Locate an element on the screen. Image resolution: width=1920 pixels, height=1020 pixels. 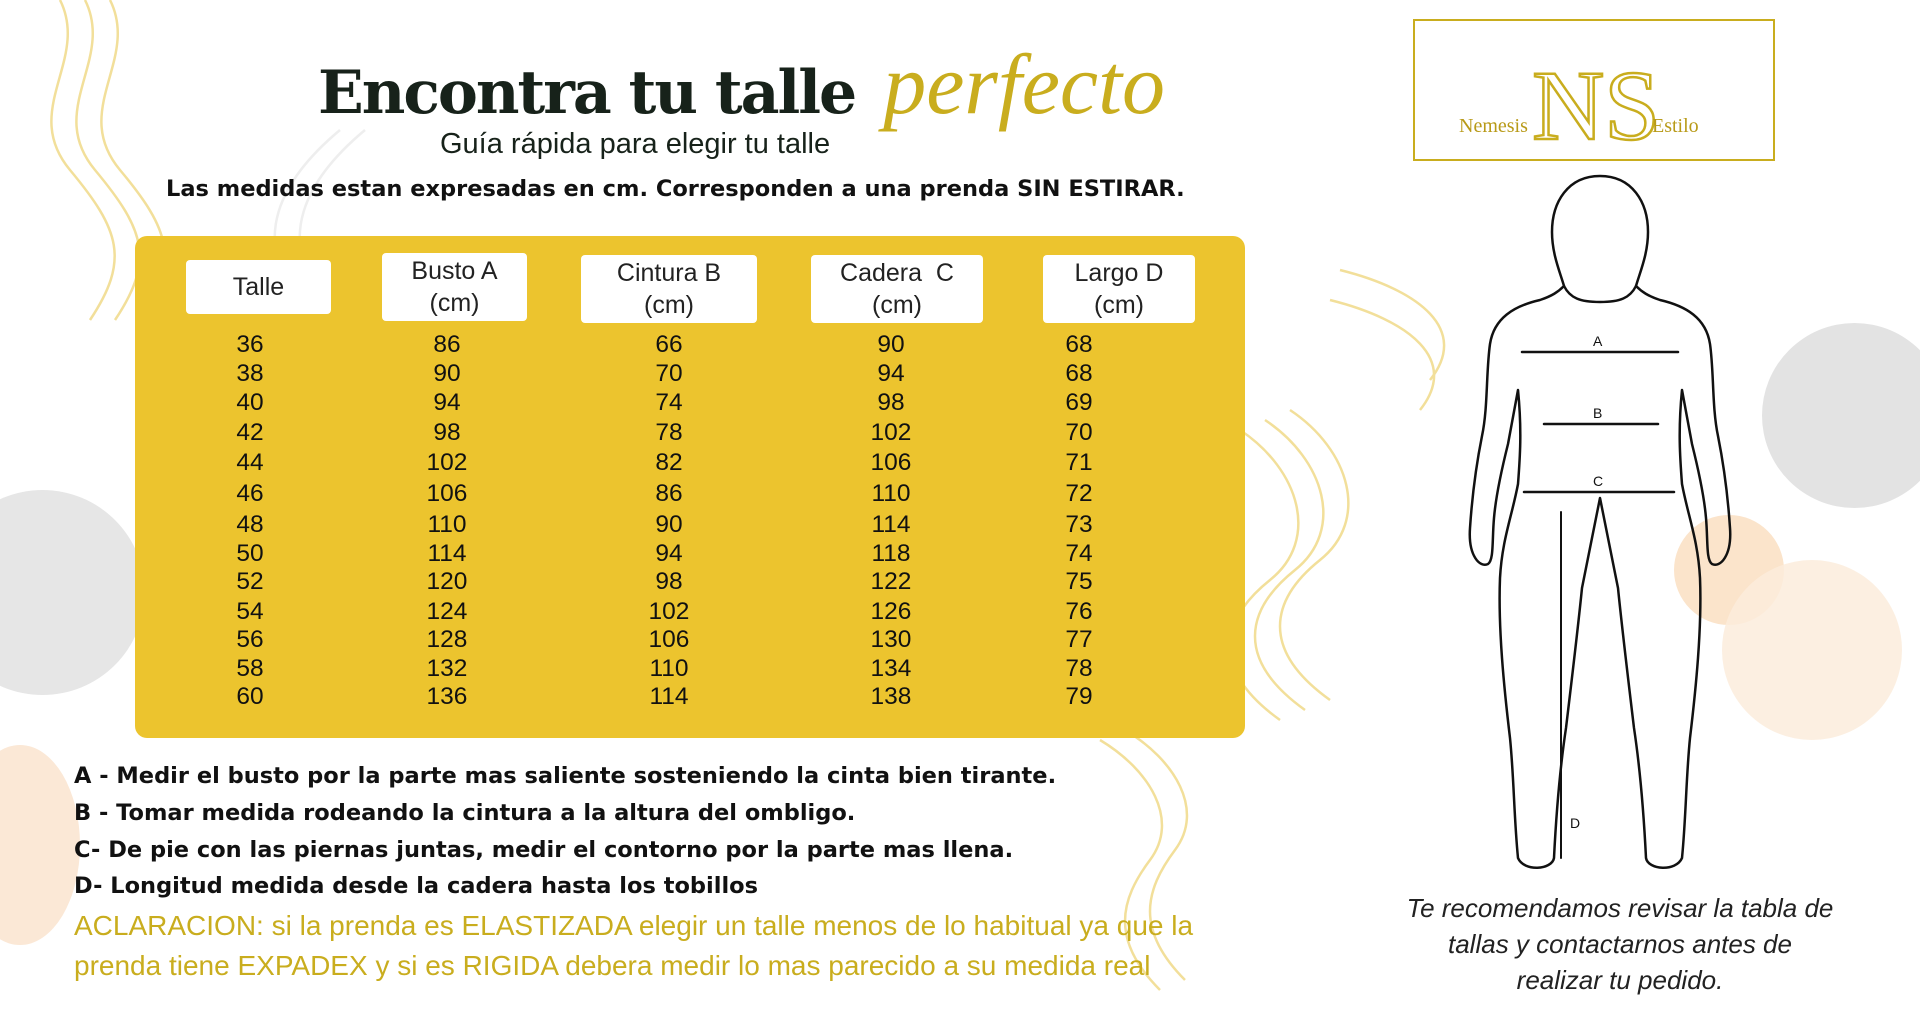
header-cintura-unit: (cm) is located at coordinates (669, 305).